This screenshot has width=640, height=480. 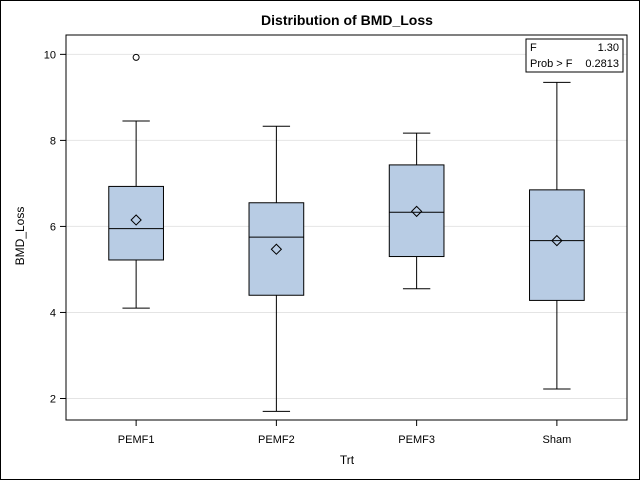 I want to click on stats-inset: F 1.30 Prob > F 0.2813, so click(x=574, y=55).